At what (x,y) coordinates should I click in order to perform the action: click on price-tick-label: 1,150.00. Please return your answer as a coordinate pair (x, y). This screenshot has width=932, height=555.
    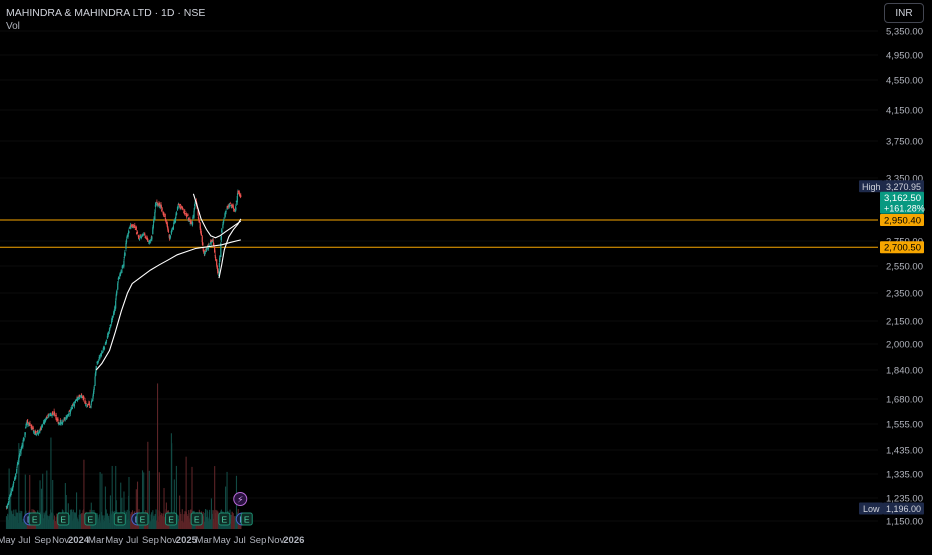
    Looking at the image, I should click on (904, 522).